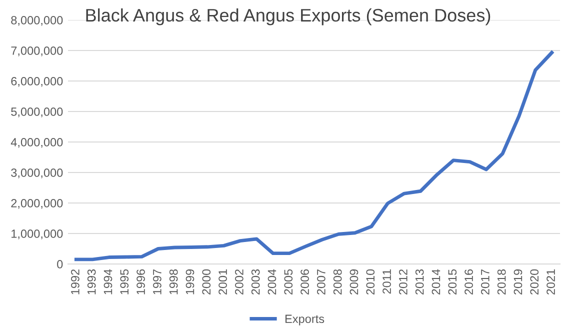 Image resolution: width=576 pixels, height=336 pixels. What do you see at coordinates (419, 282) in the screenshot?
I see `x-tick-label: 2013` at bounding box center [419, 282].